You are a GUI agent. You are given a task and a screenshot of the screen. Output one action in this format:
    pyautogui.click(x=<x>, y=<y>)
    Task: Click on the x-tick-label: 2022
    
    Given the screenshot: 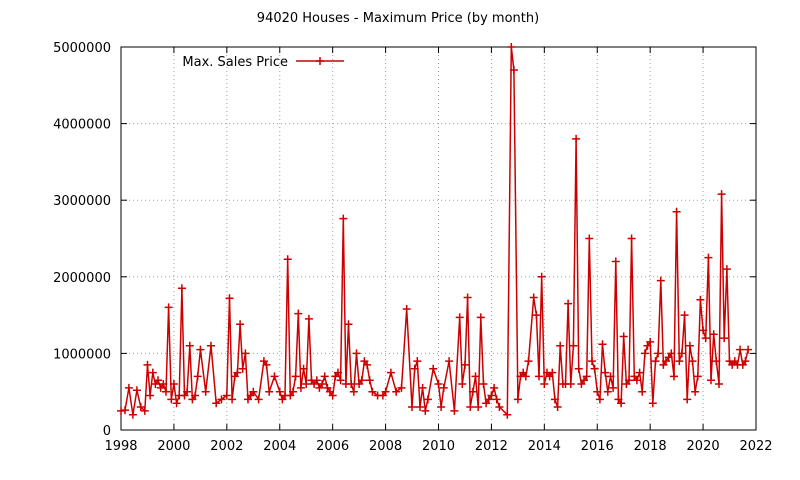 What is the action you would take?
    pyautogui.click(x=755, y=446)
    